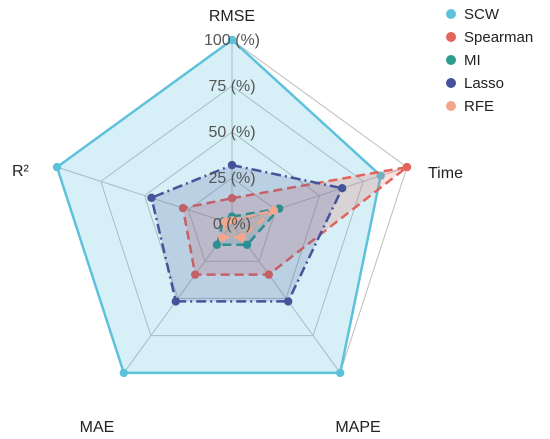  Describe the element at coordinates (195, 274) in the screenshot. I see `point-spearman-mae` at that location.